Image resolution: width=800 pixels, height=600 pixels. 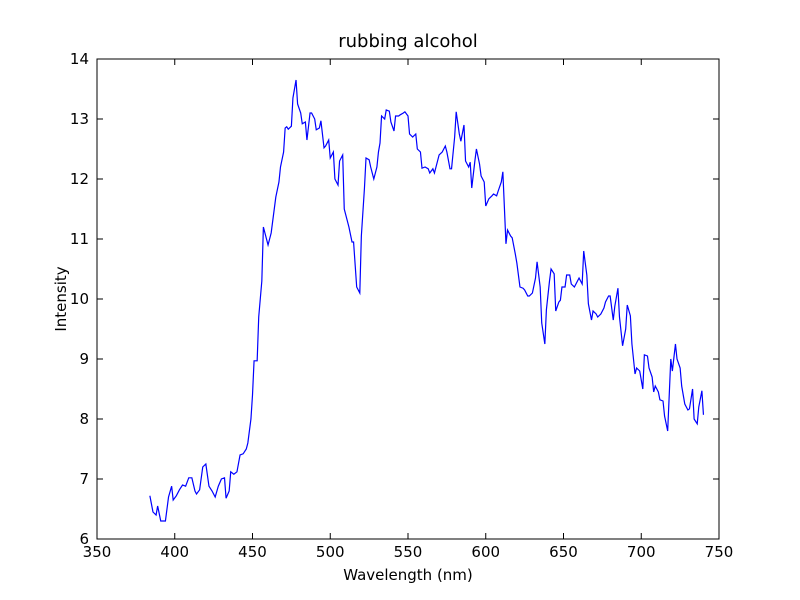 What do you see at coordinates (84, 539) in the screenshot?
I see `y-tick-label: 6` at bounding box center [84, 539].